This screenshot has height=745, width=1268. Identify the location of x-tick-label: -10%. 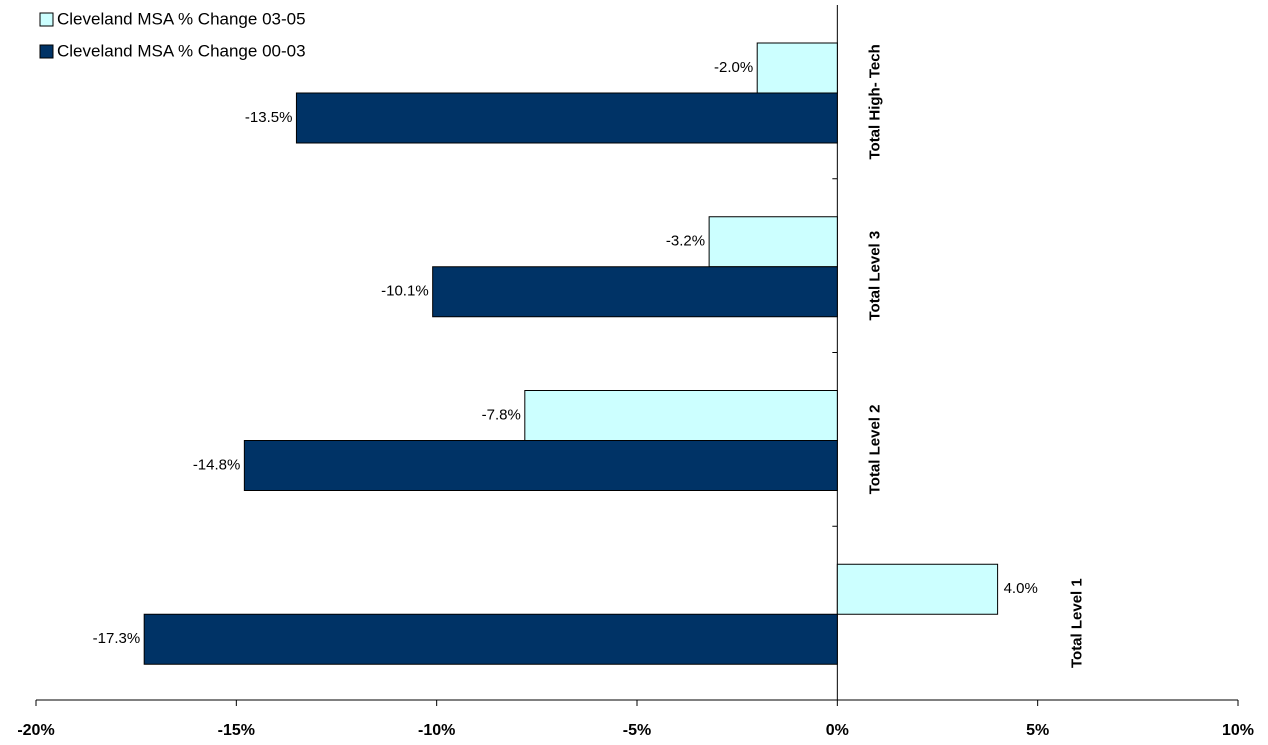
(436, 730).